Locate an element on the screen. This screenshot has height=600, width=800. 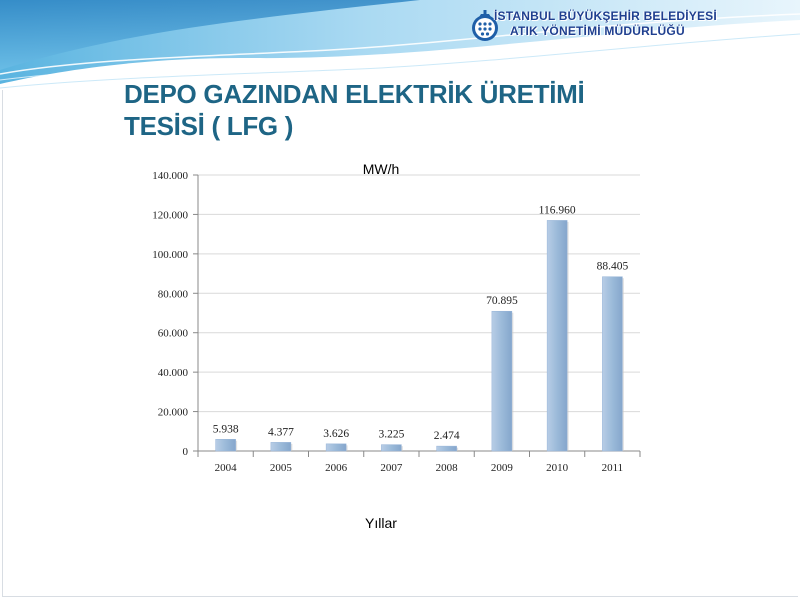
y-tick-label: 20.000 is located at coordinates (173, 413).